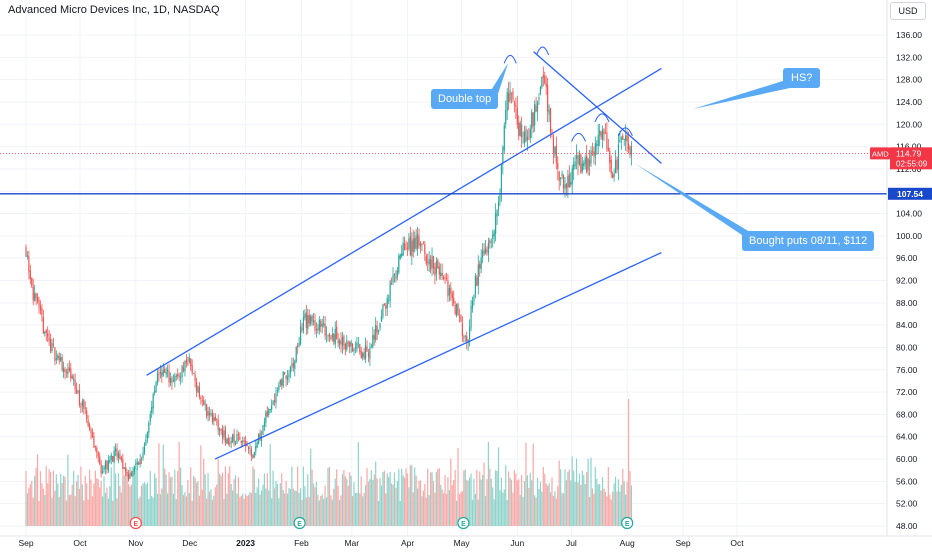 The height and width of the screenshot is (555, 932). I want to click on currency-selector: USD, so click(908, 11).